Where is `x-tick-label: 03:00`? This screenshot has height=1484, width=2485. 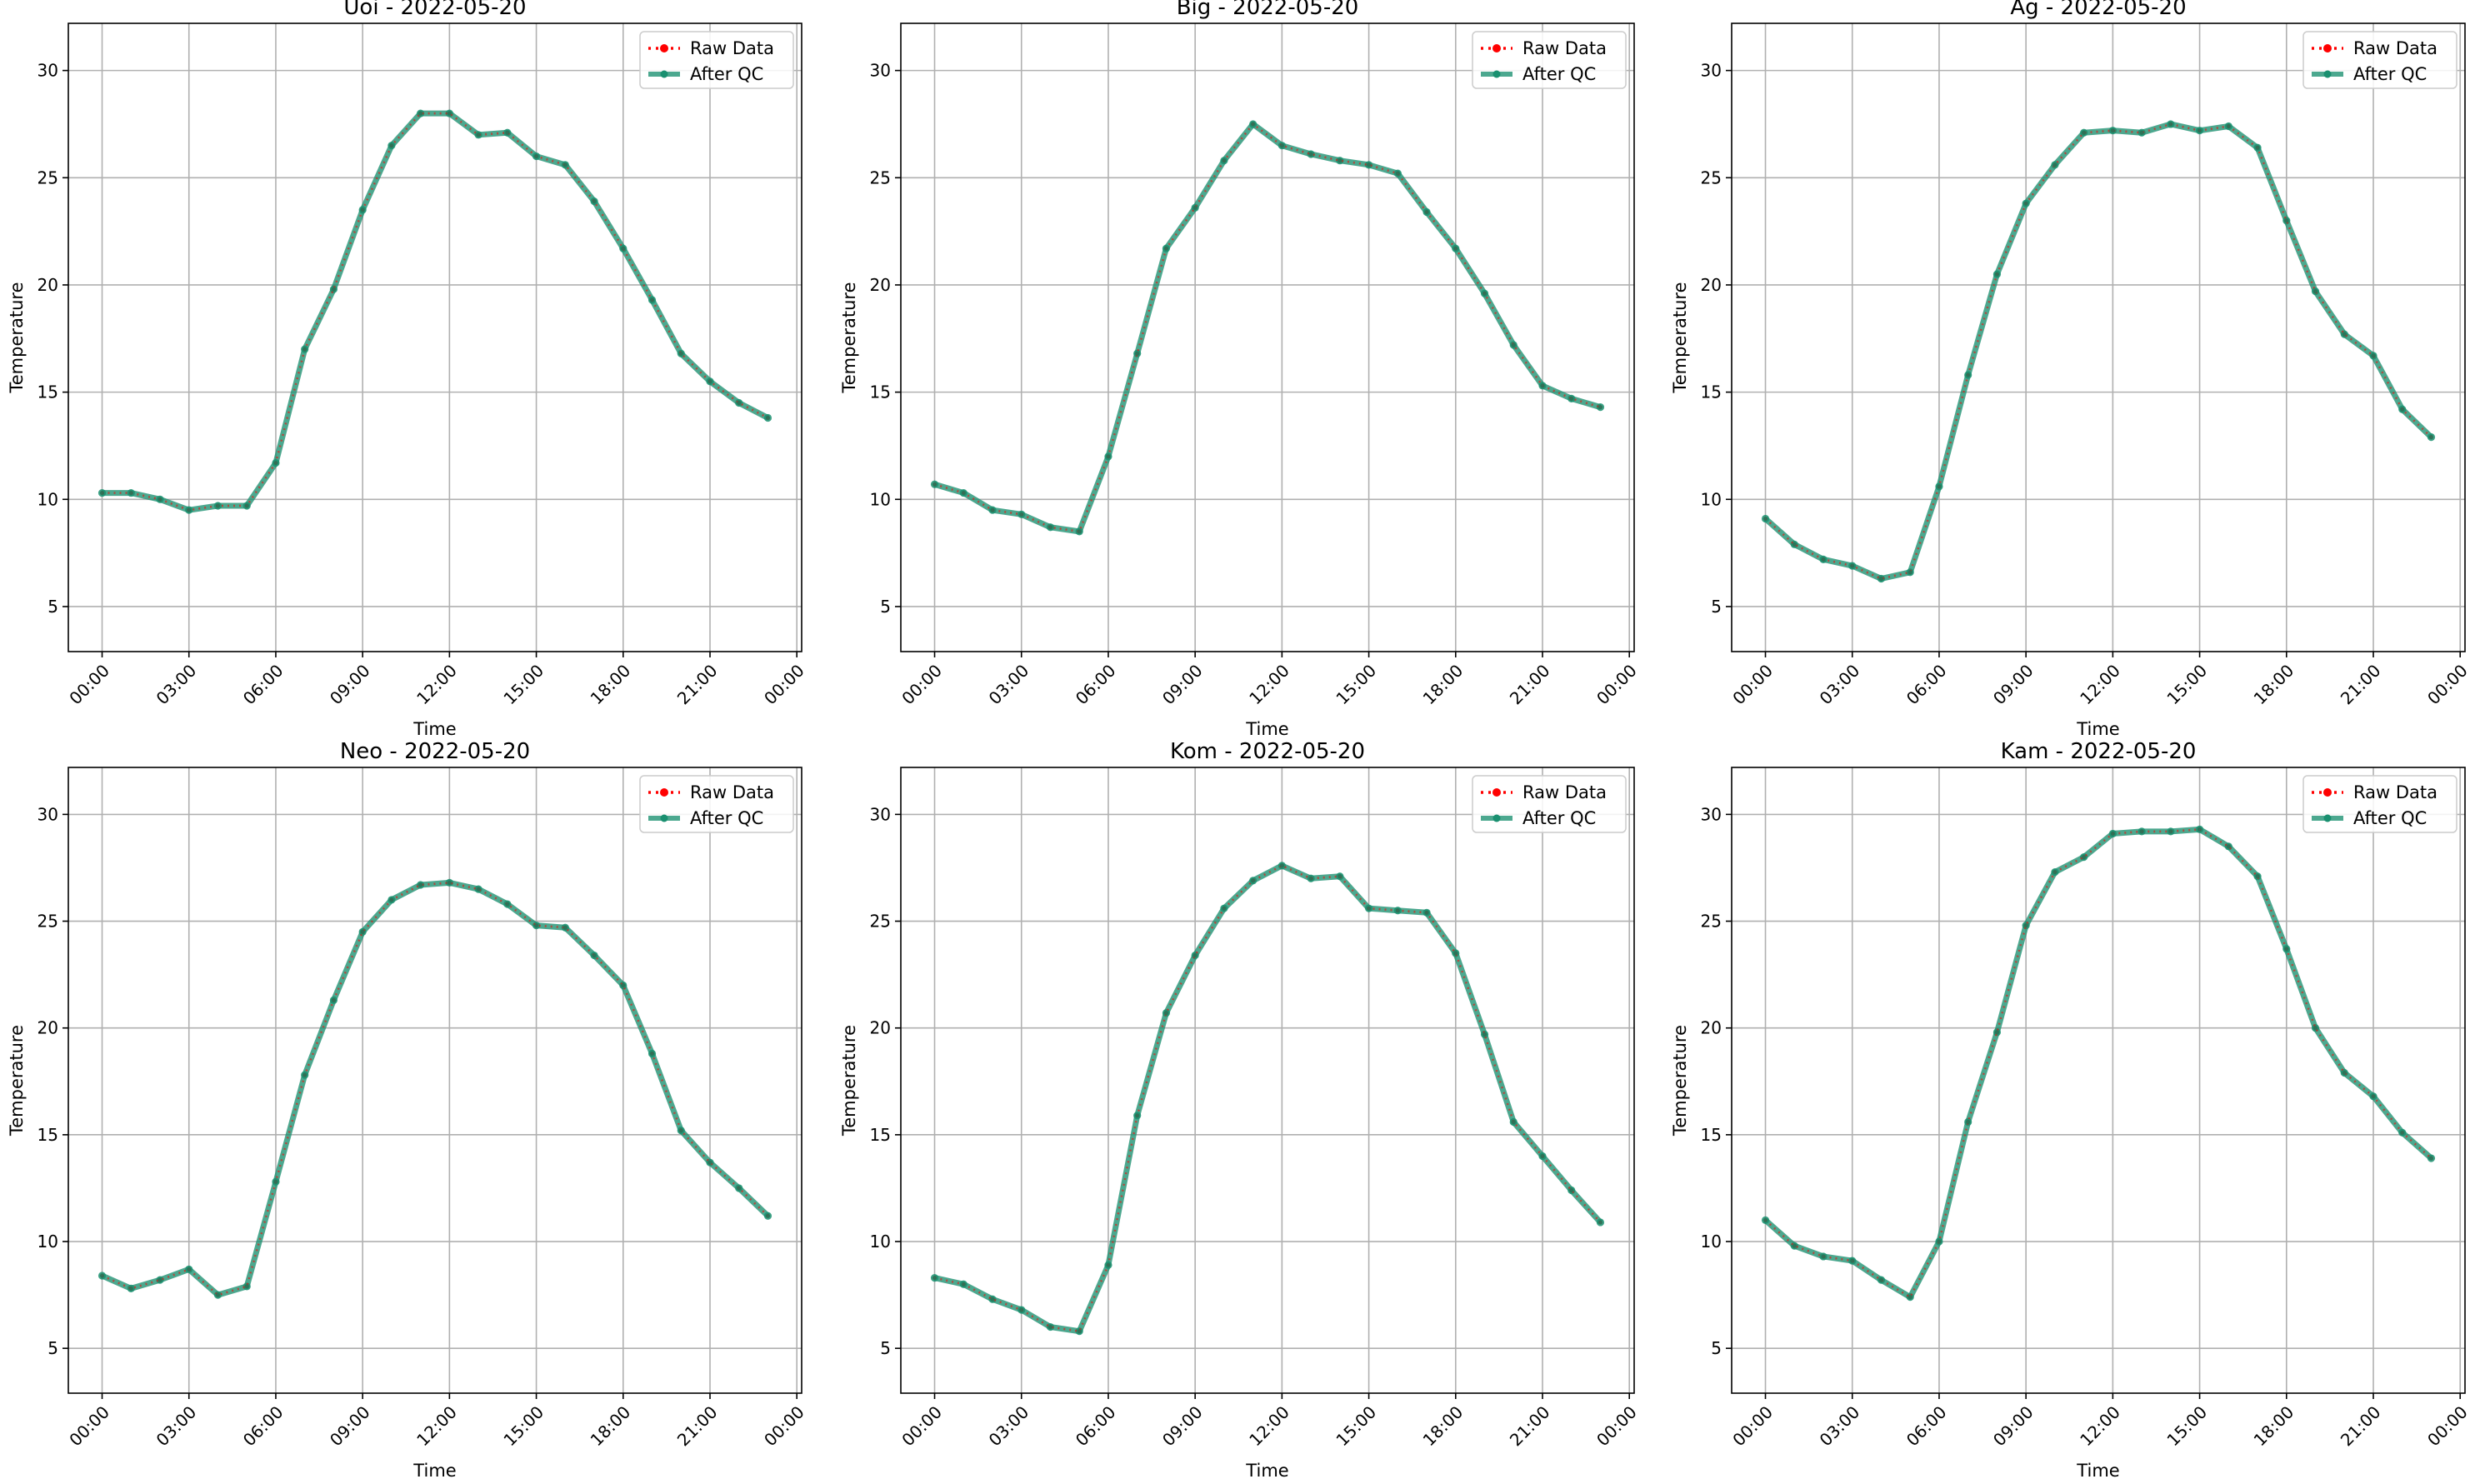 x-tick-label: 03:00 is located at coordinates (176, 1426).